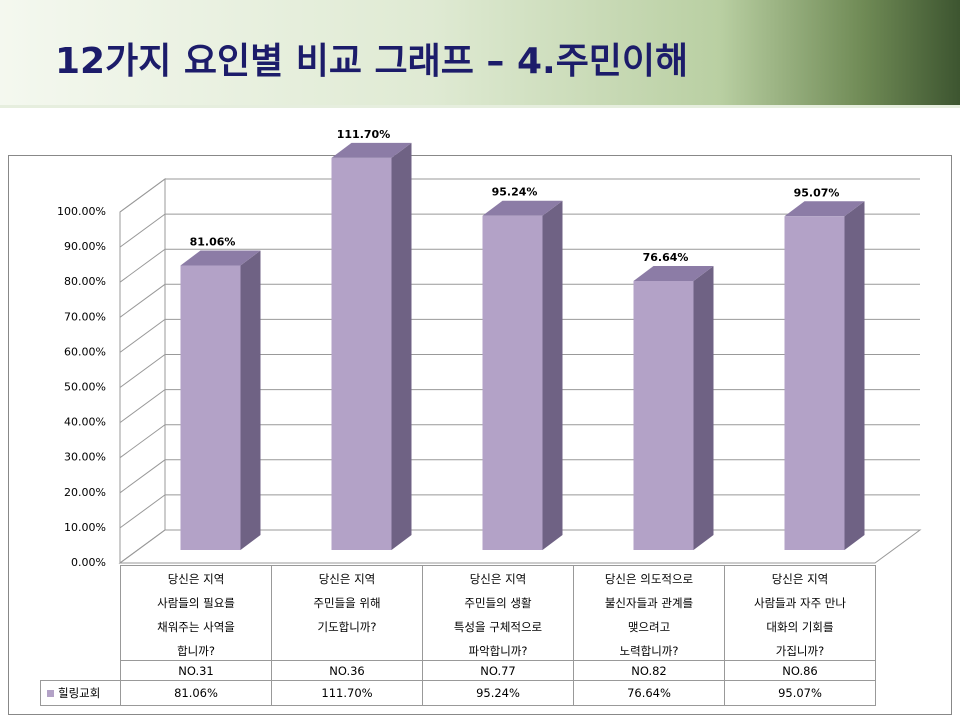  I want to click on category-label: 당신은 지역 주민들의 생활 특성을 구체적으로 파악합니까?, so click(498, 613).